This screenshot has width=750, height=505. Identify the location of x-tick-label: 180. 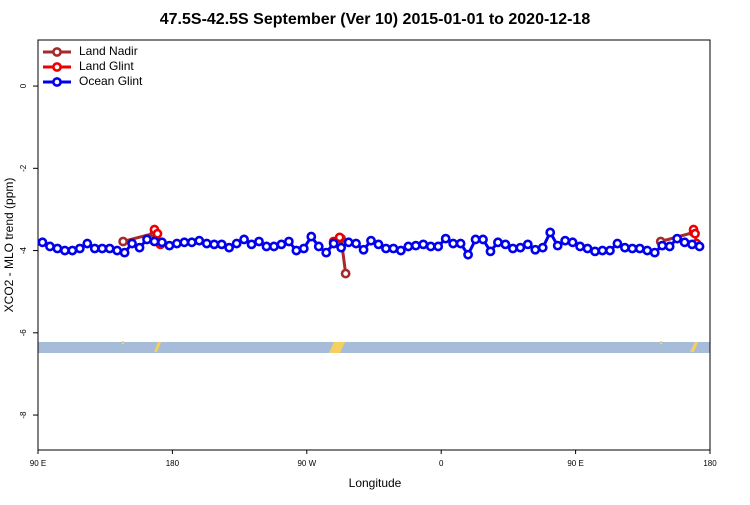
(173, 463).